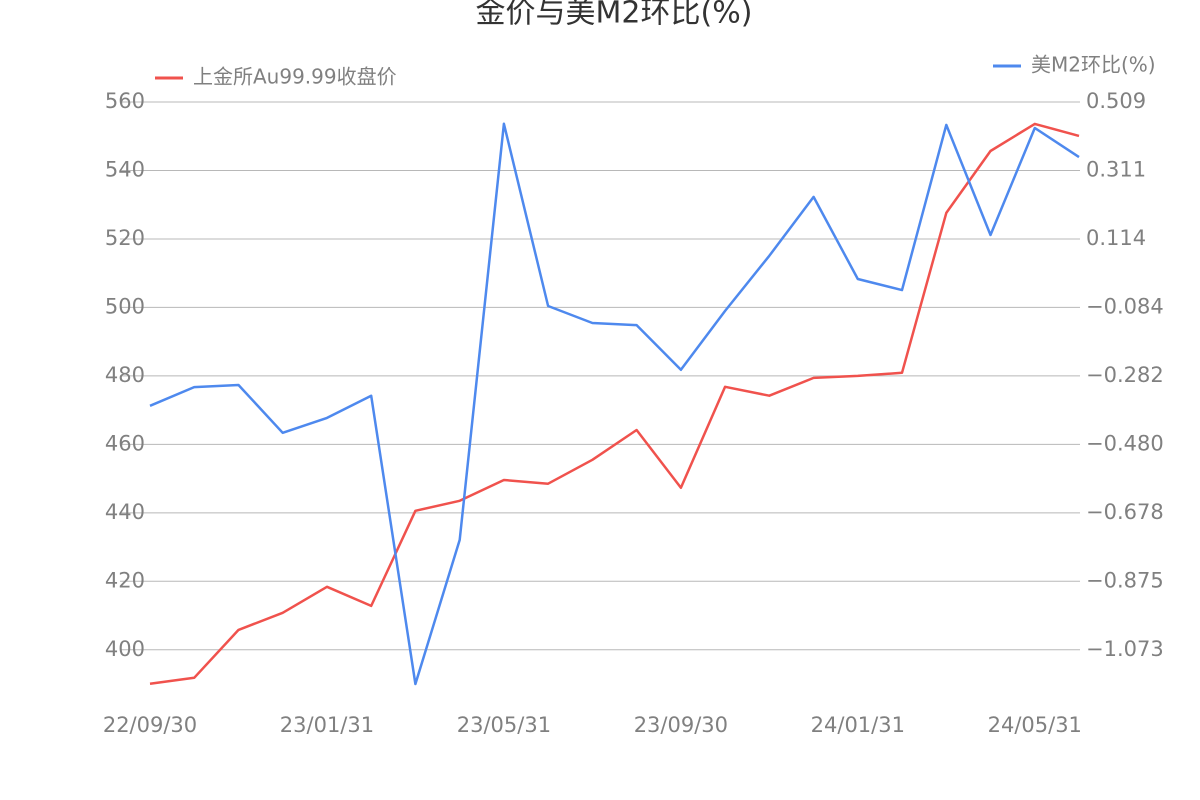 The height and width of the screenshot is (800, 1200). I want to click on x-tick-label: 24/01/31, so click(858, 725).